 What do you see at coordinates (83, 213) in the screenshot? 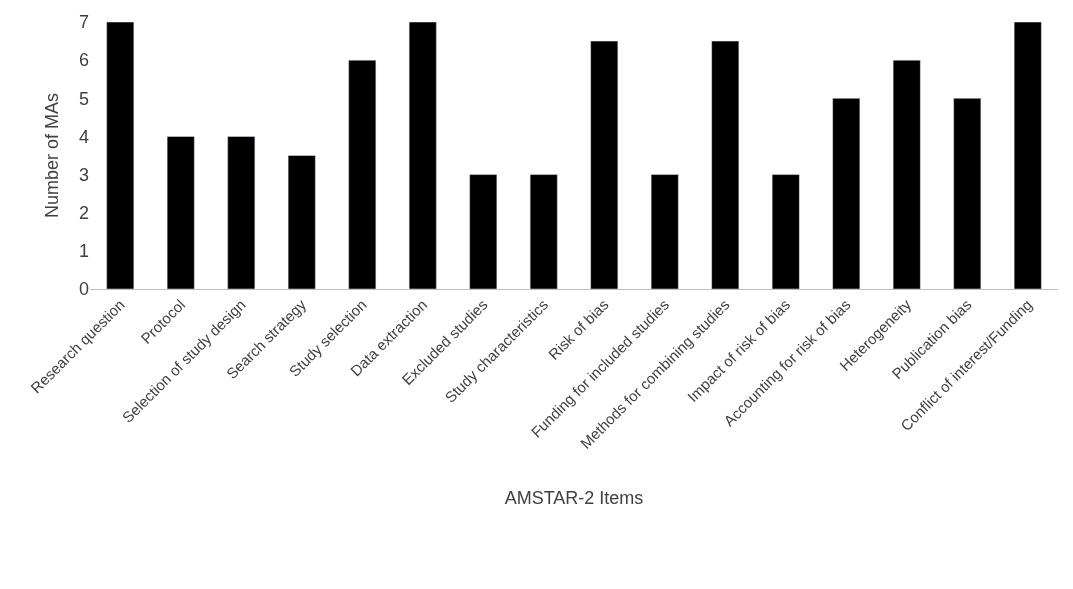
I see `y-tick-label: 2` at bounding box center [83, 213].